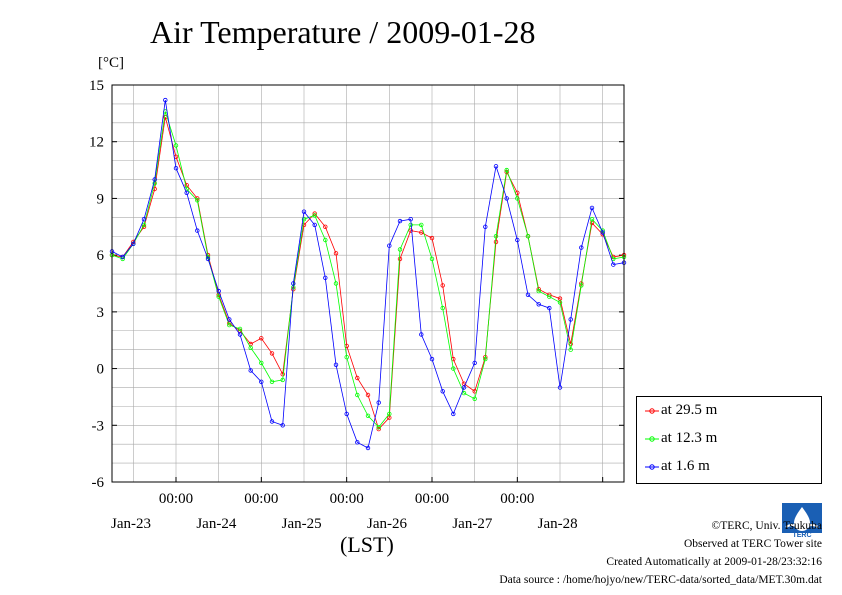  What do you see at coordinates (558, 524) in the screenshot?
I see `x-tick-date-label: Jan-28` at bounding box center [558, 524].